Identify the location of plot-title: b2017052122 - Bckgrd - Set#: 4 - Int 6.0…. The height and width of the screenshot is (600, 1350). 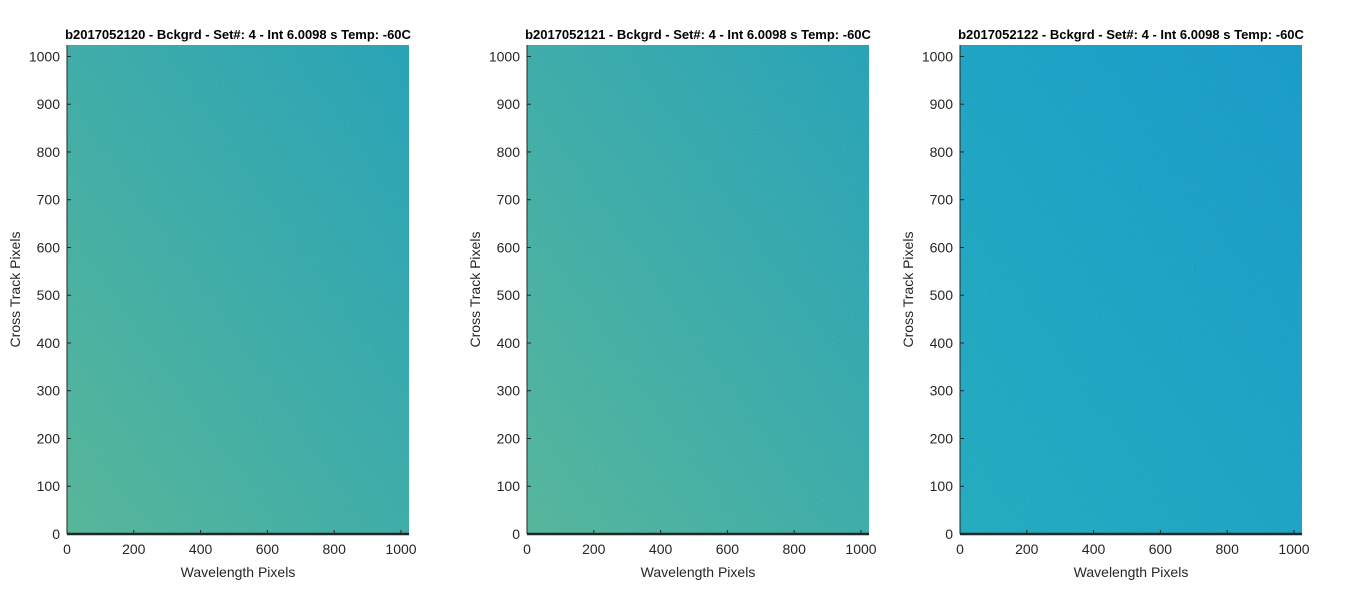
(1131, 34).